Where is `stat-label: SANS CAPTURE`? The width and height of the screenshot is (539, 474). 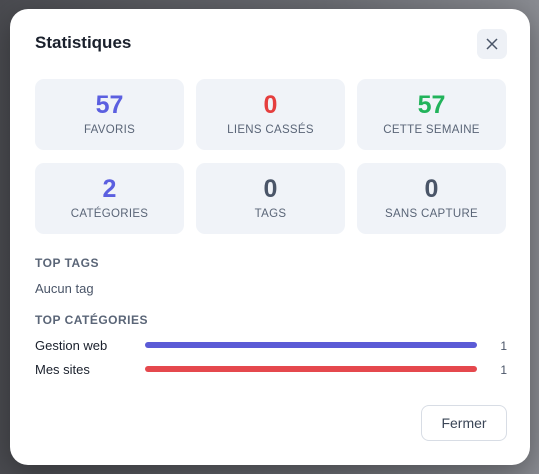
stat-label: SANS CAPTURE is located at coordinates (431, 214).